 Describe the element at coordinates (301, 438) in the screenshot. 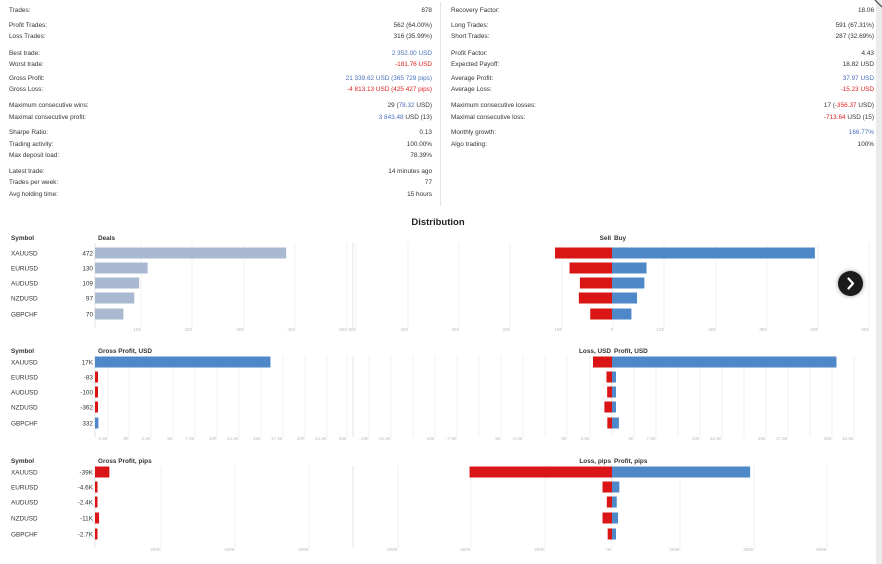

I see `tick-label: 20K` at that location.